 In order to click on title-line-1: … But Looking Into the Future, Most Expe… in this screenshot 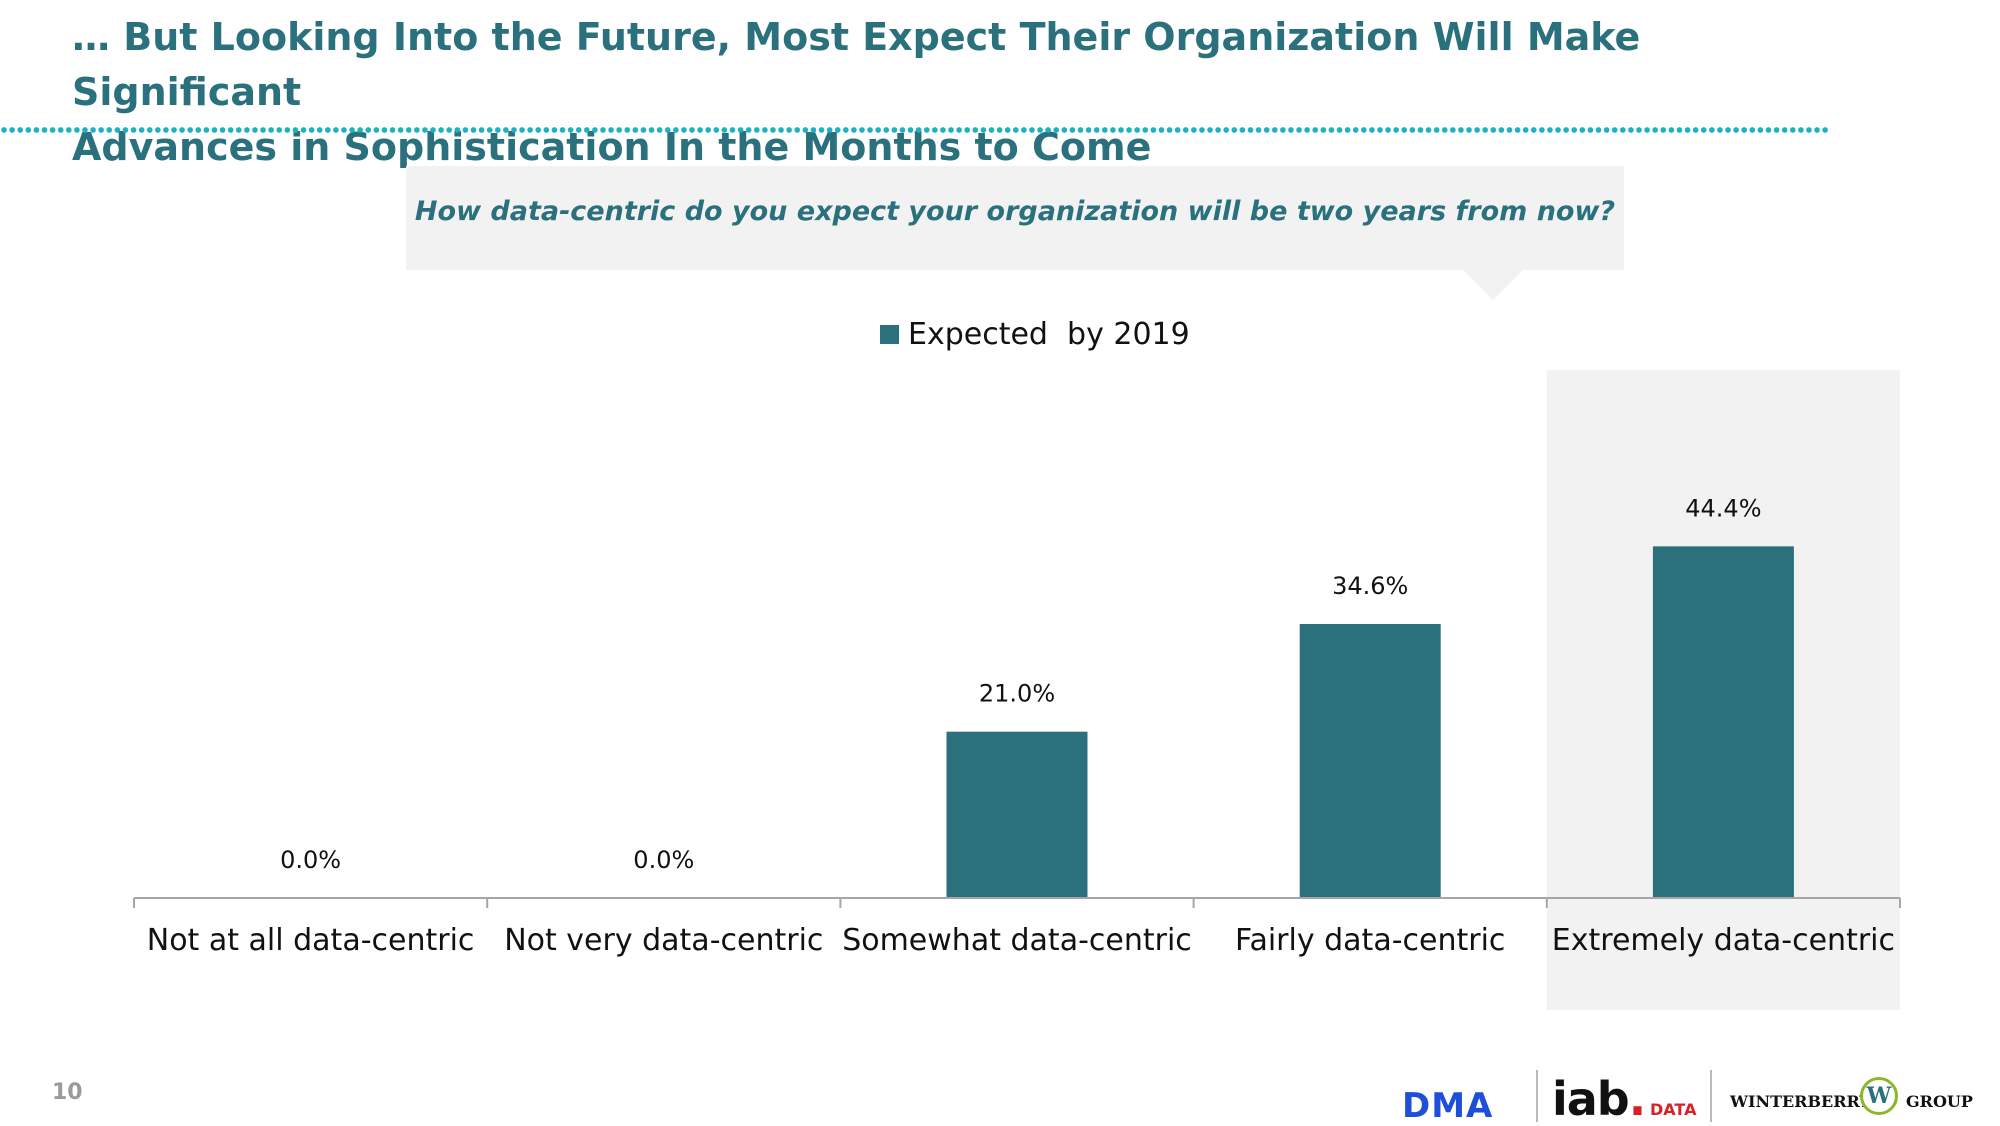, I will do `click(856, 64)`.